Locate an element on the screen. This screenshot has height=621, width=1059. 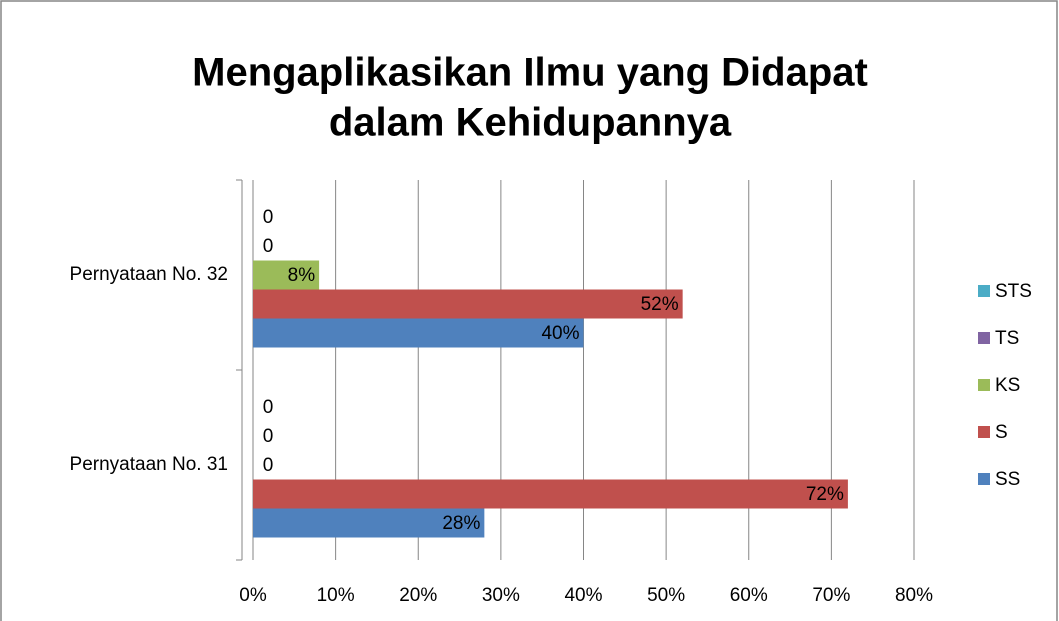
y-tick-label: Pernyataan No. 31 is located at coordinates (149, 464).